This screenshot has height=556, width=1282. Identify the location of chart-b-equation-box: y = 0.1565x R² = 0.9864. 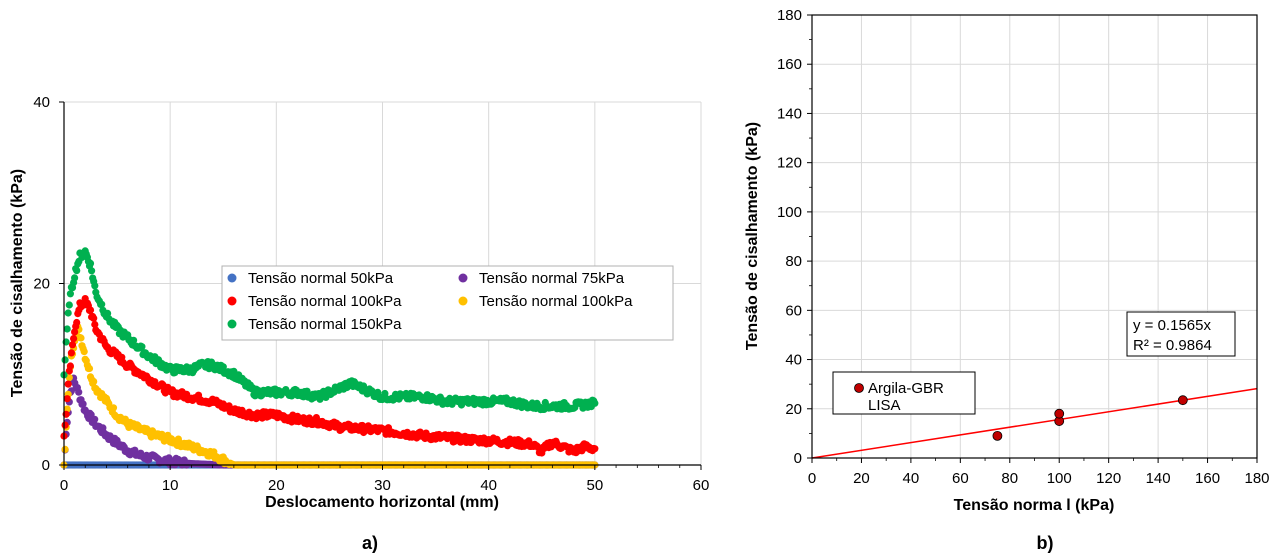
(1181, 334).